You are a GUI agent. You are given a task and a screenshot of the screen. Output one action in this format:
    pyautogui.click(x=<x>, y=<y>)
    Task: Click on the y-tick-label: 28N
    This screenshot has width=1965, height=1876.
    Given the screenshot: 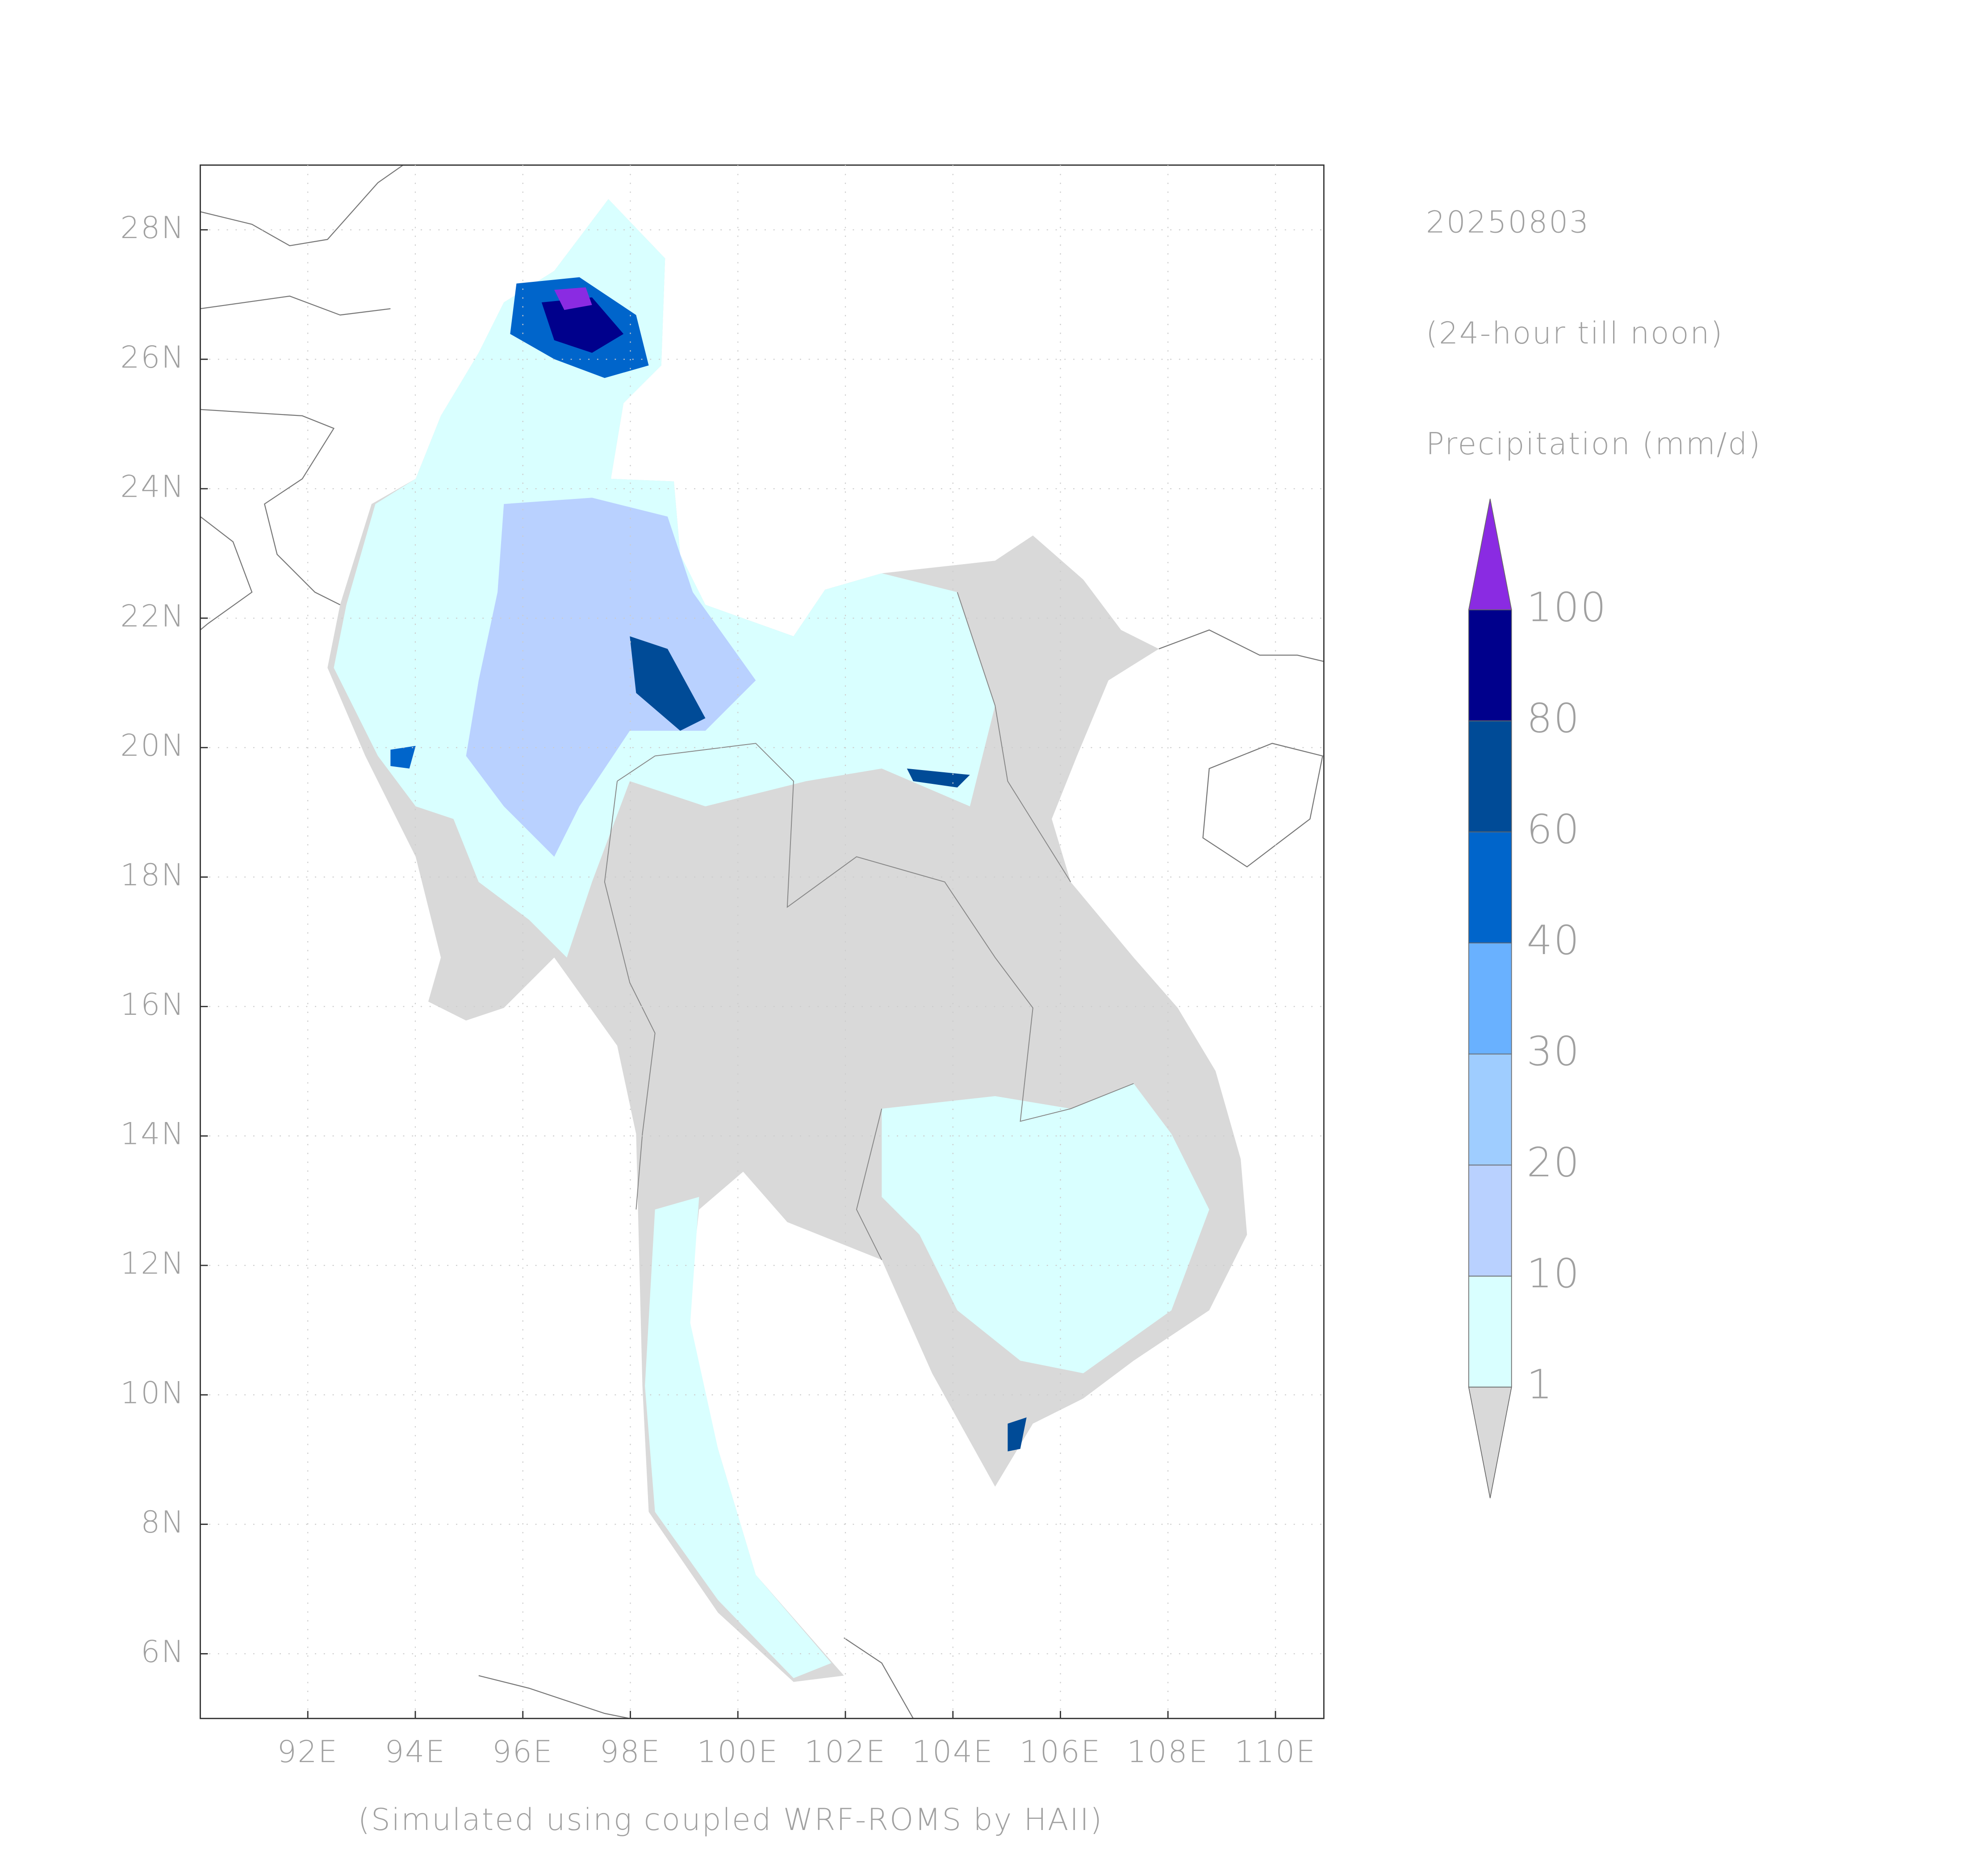 What is the action you would take?
    pyautogui.click(x=152, y=227)
    